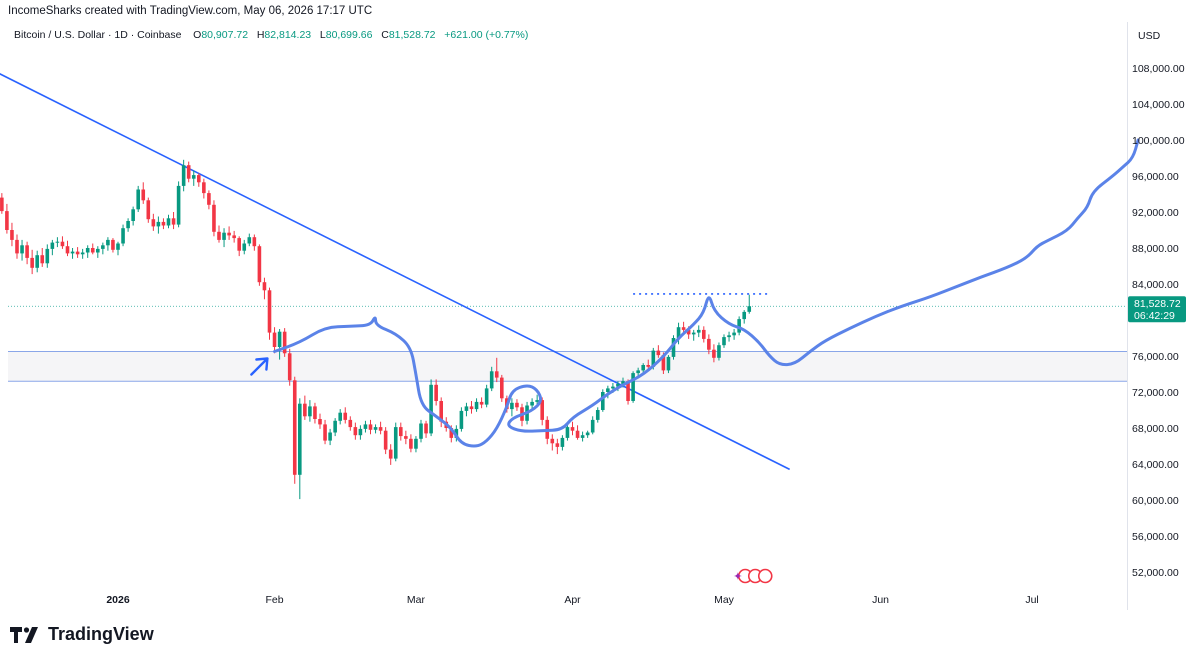 This screenshot has height=659, width=1200. What do you see at coordinates (1149, 36) in the screenshot?
I see `currency-label: USD` at bounding box center [1149, 36].